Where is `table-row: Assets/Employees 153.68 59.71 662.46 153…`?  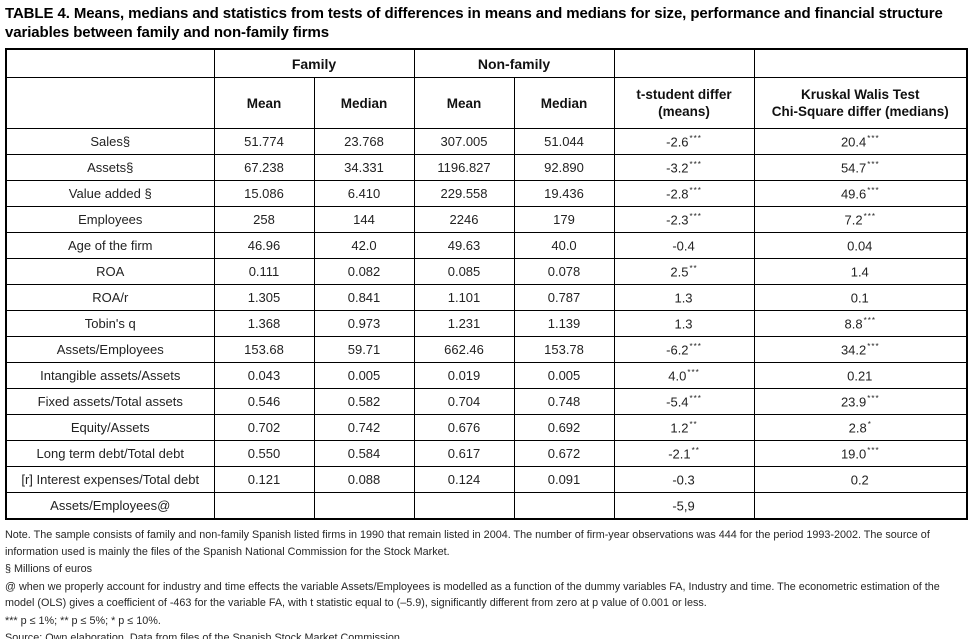
table-row: Assets/Employees 153.68 59.71 662.46 153… is located at coordinates (486, 349).